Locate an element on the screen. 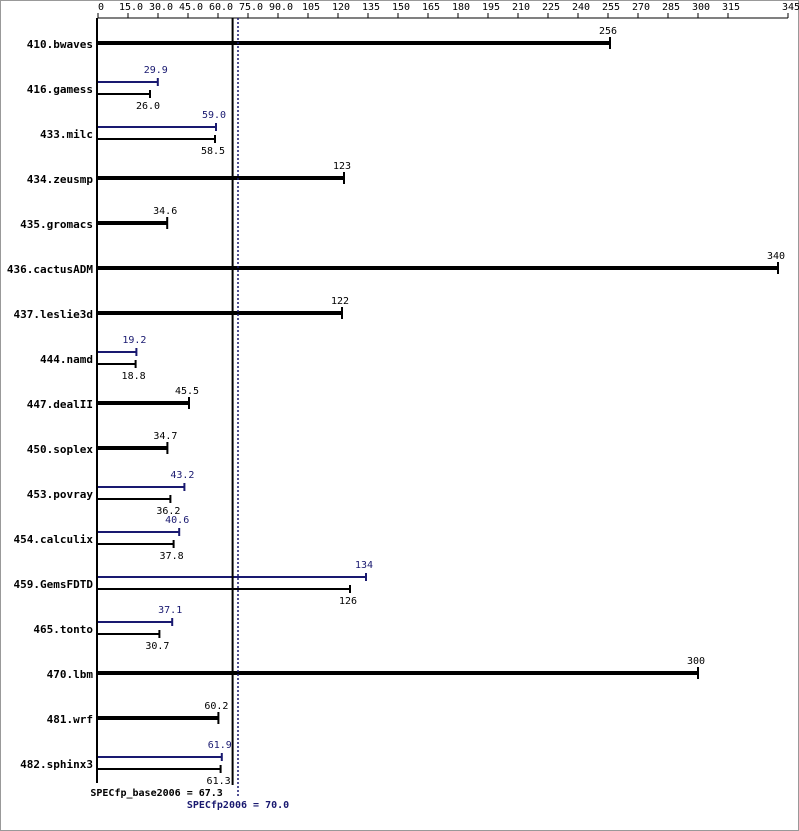 The height and width of the screenshot is (831, 799). category-label: 410.bwaves is located at coordinates (60, 44).